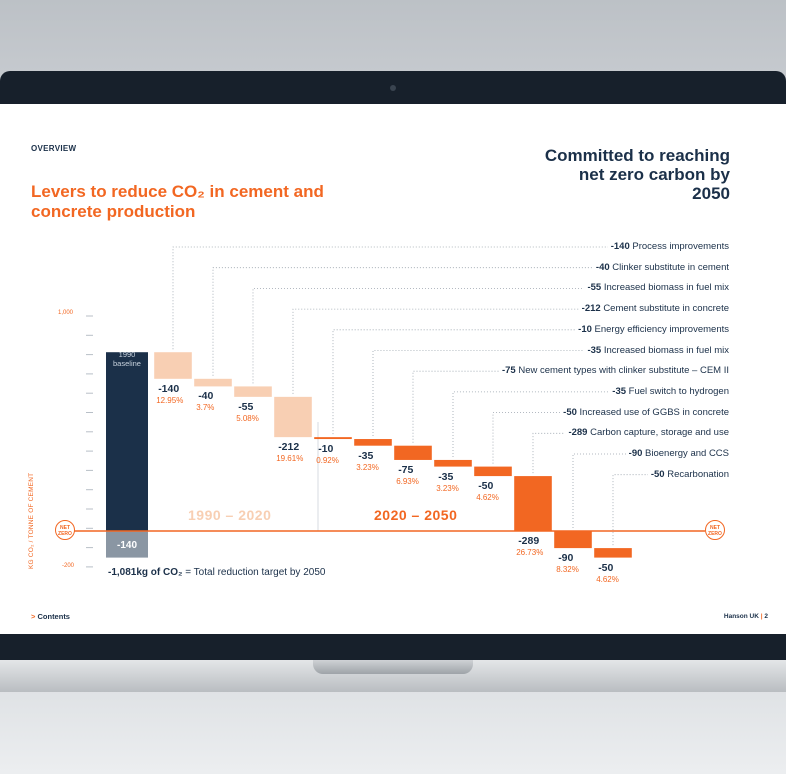  I want to click on lever-value: -10, so click(326, 449).